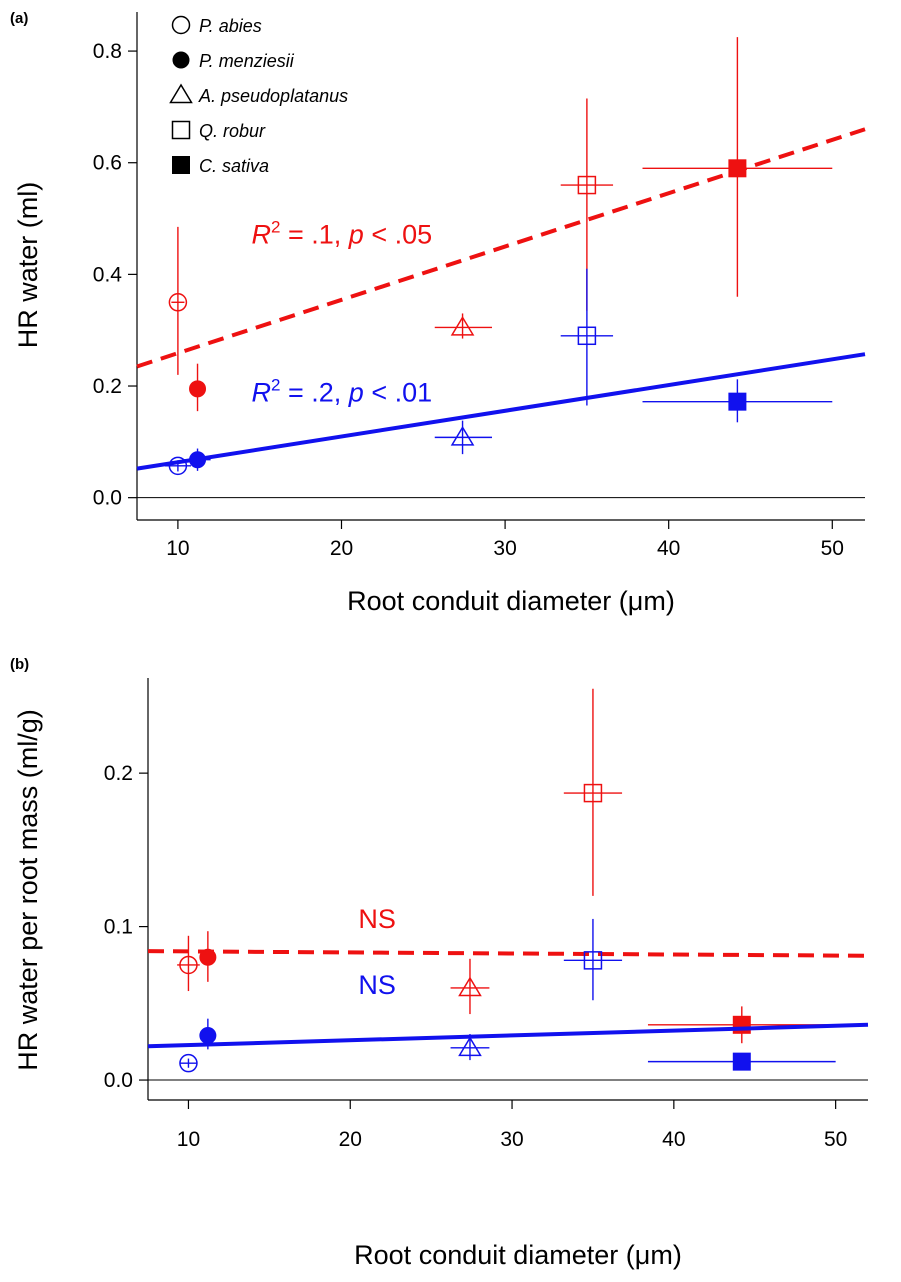  I want to click on open-circle-icon, so click(181, 25).